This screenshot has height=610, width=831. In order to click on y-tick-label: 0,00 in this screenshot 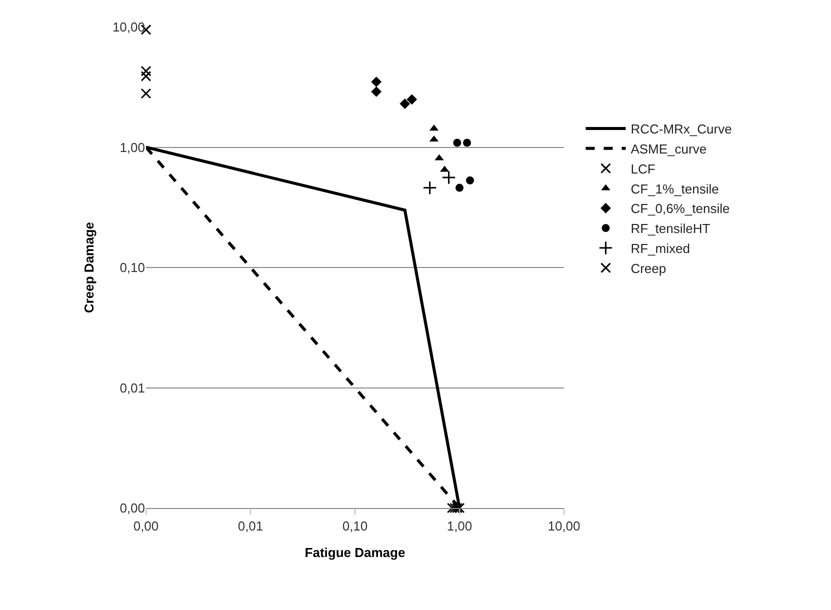, I will do `click(132, 508)`.